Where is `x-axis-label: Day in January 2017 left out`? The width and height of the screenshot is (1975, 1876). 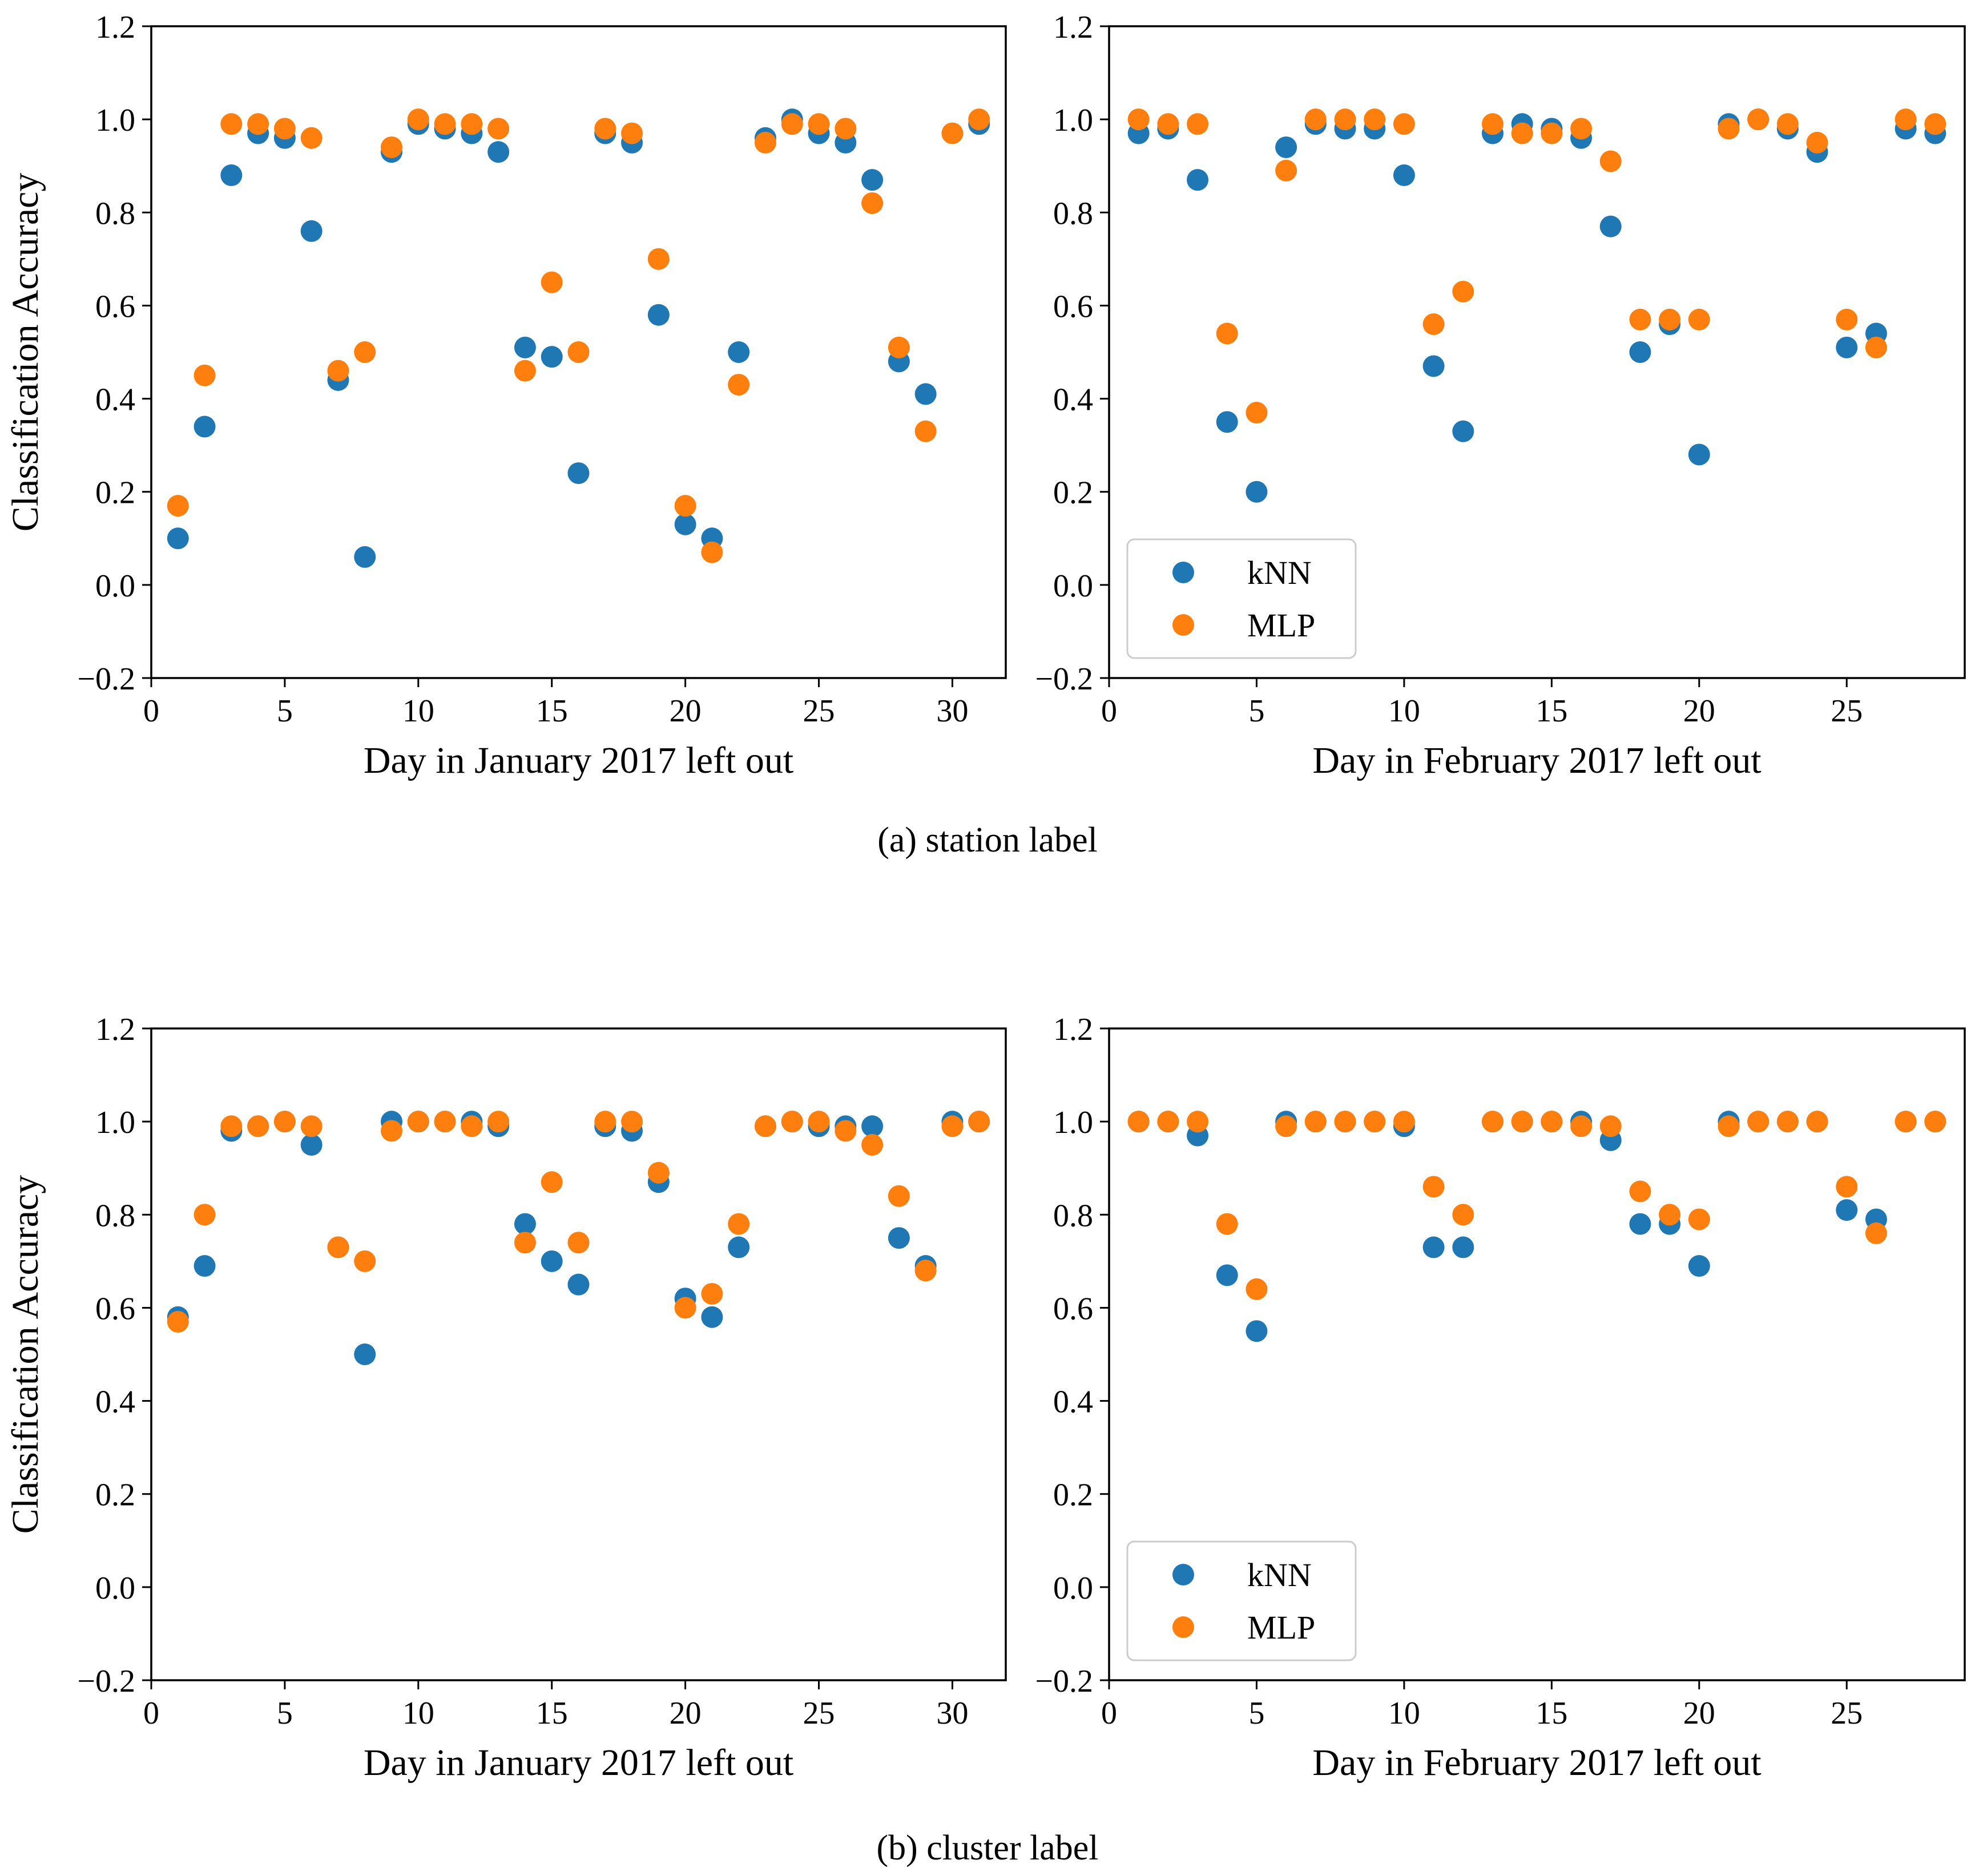 x-axis-label: Day in January 2017 left out is located at coordinates (578, 1763).